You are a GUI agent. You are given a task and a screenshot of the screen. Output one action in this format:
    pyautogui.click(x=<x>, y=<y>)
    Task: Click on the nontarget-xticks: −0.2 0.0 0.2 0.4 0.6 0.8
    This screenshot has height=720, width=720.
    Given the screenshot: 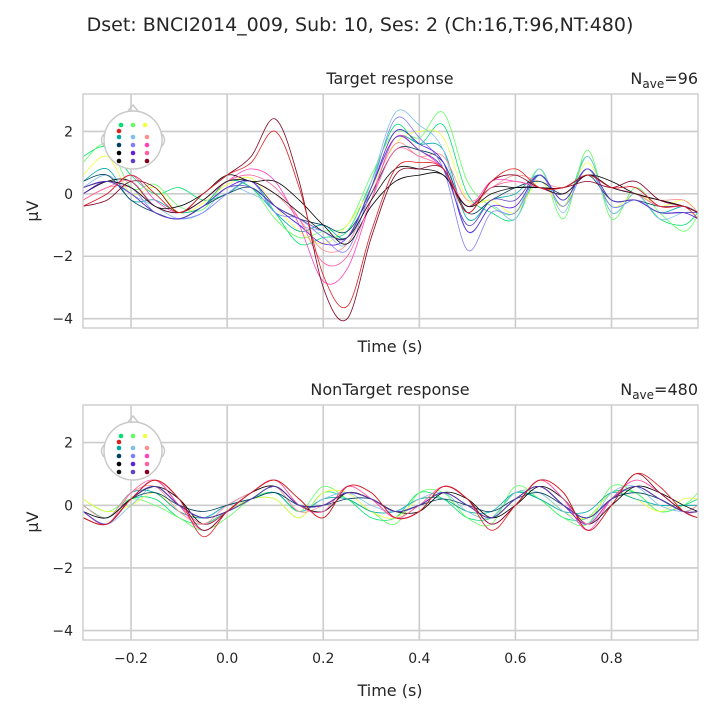 What is the action you would take?
    pyautogui.click(x=368, y=659)
    